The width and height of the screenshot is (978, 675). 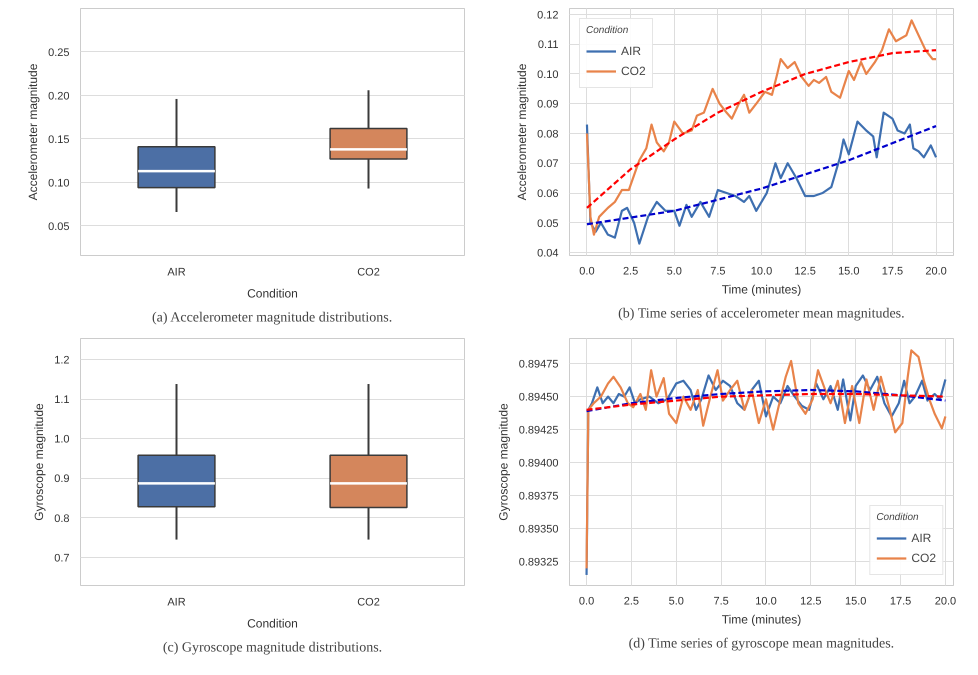 I want to click on y-tick-label: 0.89475, so click(x=538, y=364).